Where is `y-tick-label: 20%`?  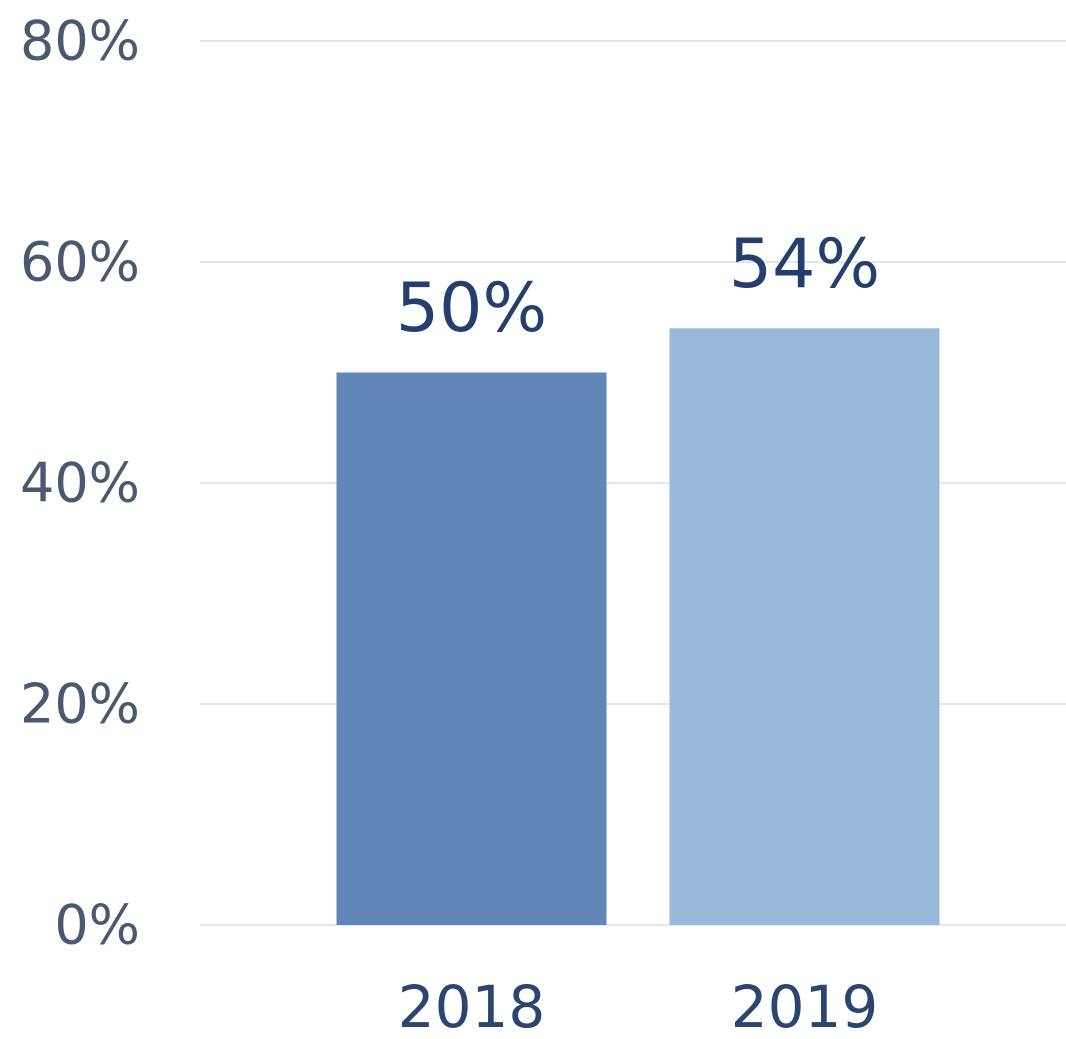
y-tick-label: 20% is located at coordinates (80, 704).